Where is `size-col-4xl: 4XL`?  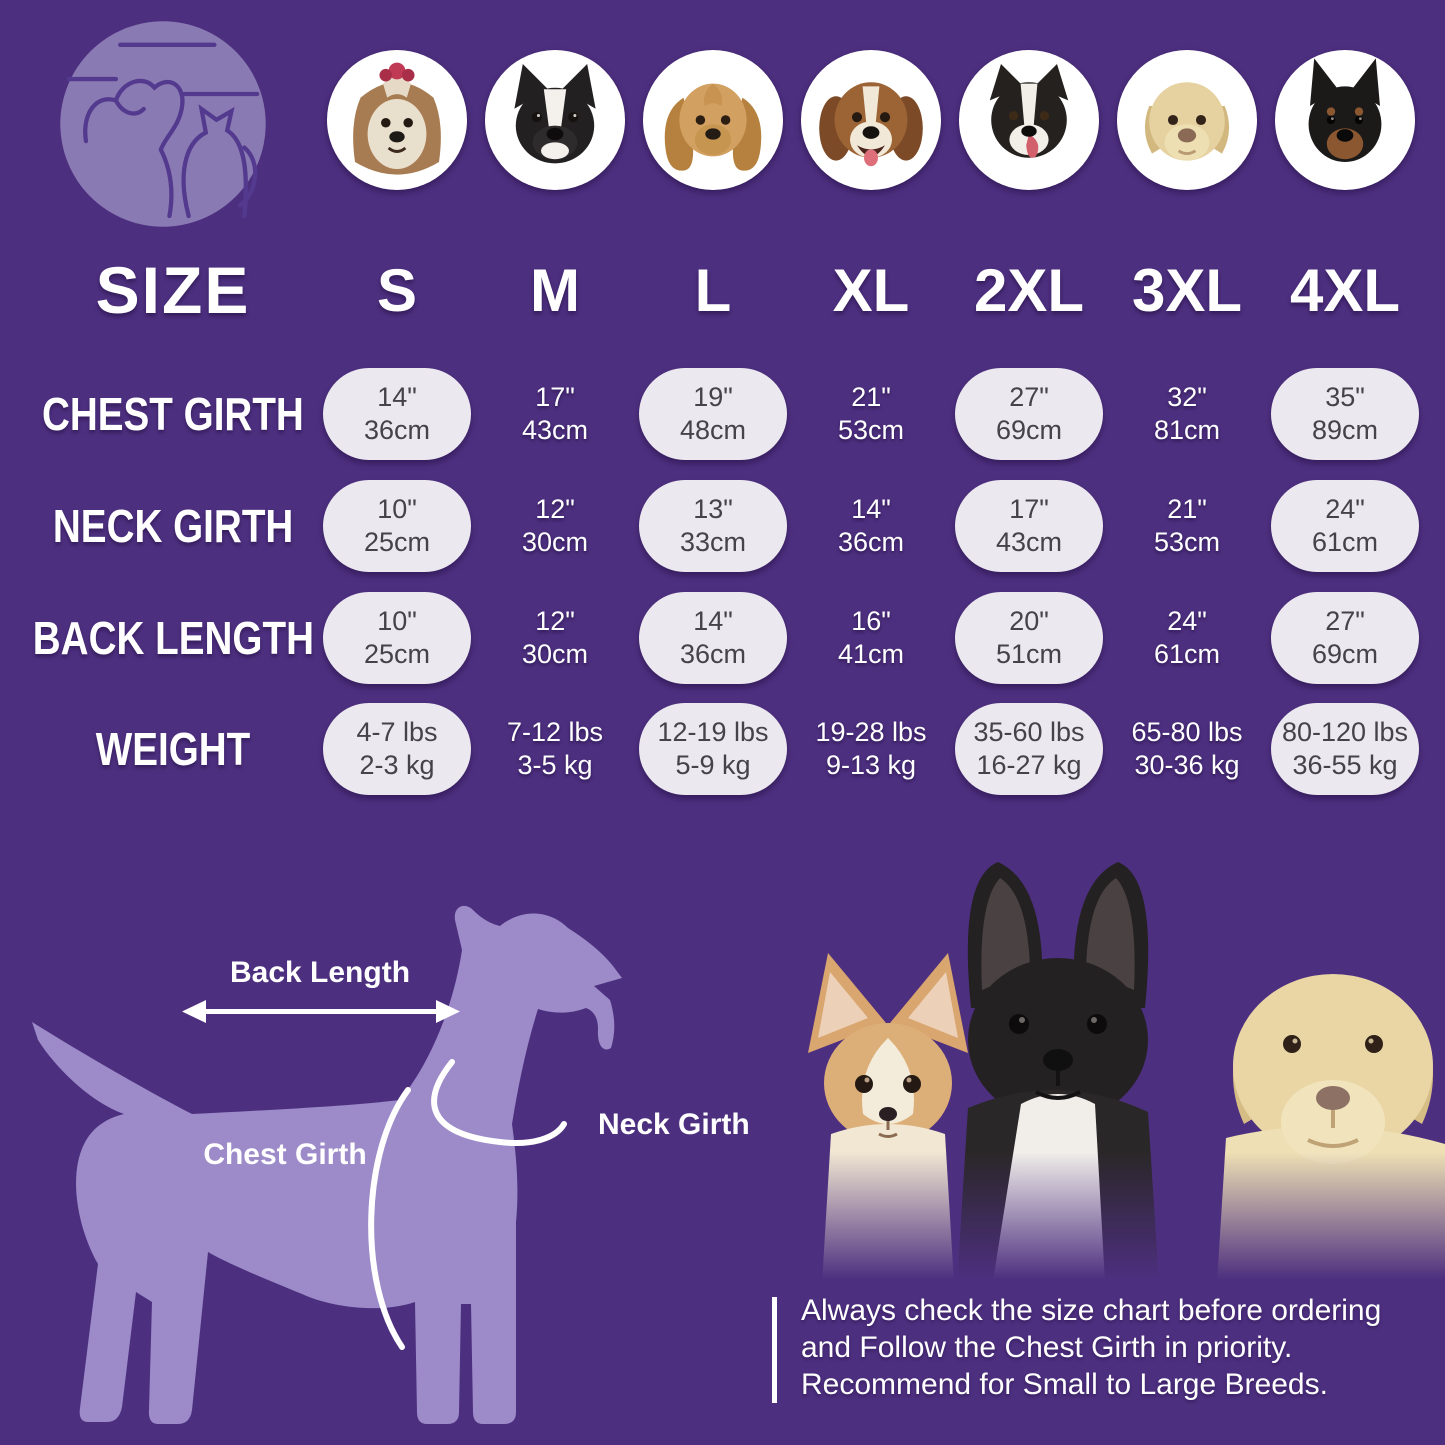 size-col-4xl: 4XL is located at coordinates (1345, 290).